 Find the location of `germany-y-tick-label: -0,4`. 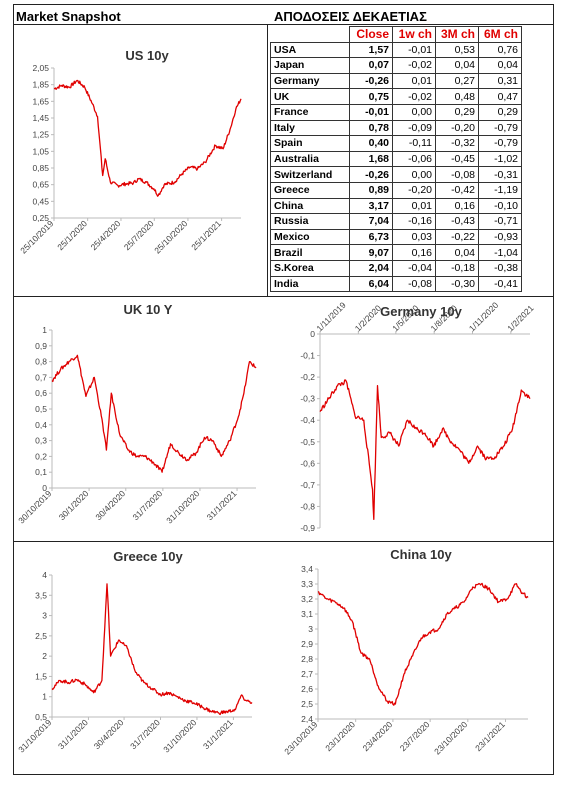

germany-y-tick-label: -0,4 is located at coordinates (307, 420).